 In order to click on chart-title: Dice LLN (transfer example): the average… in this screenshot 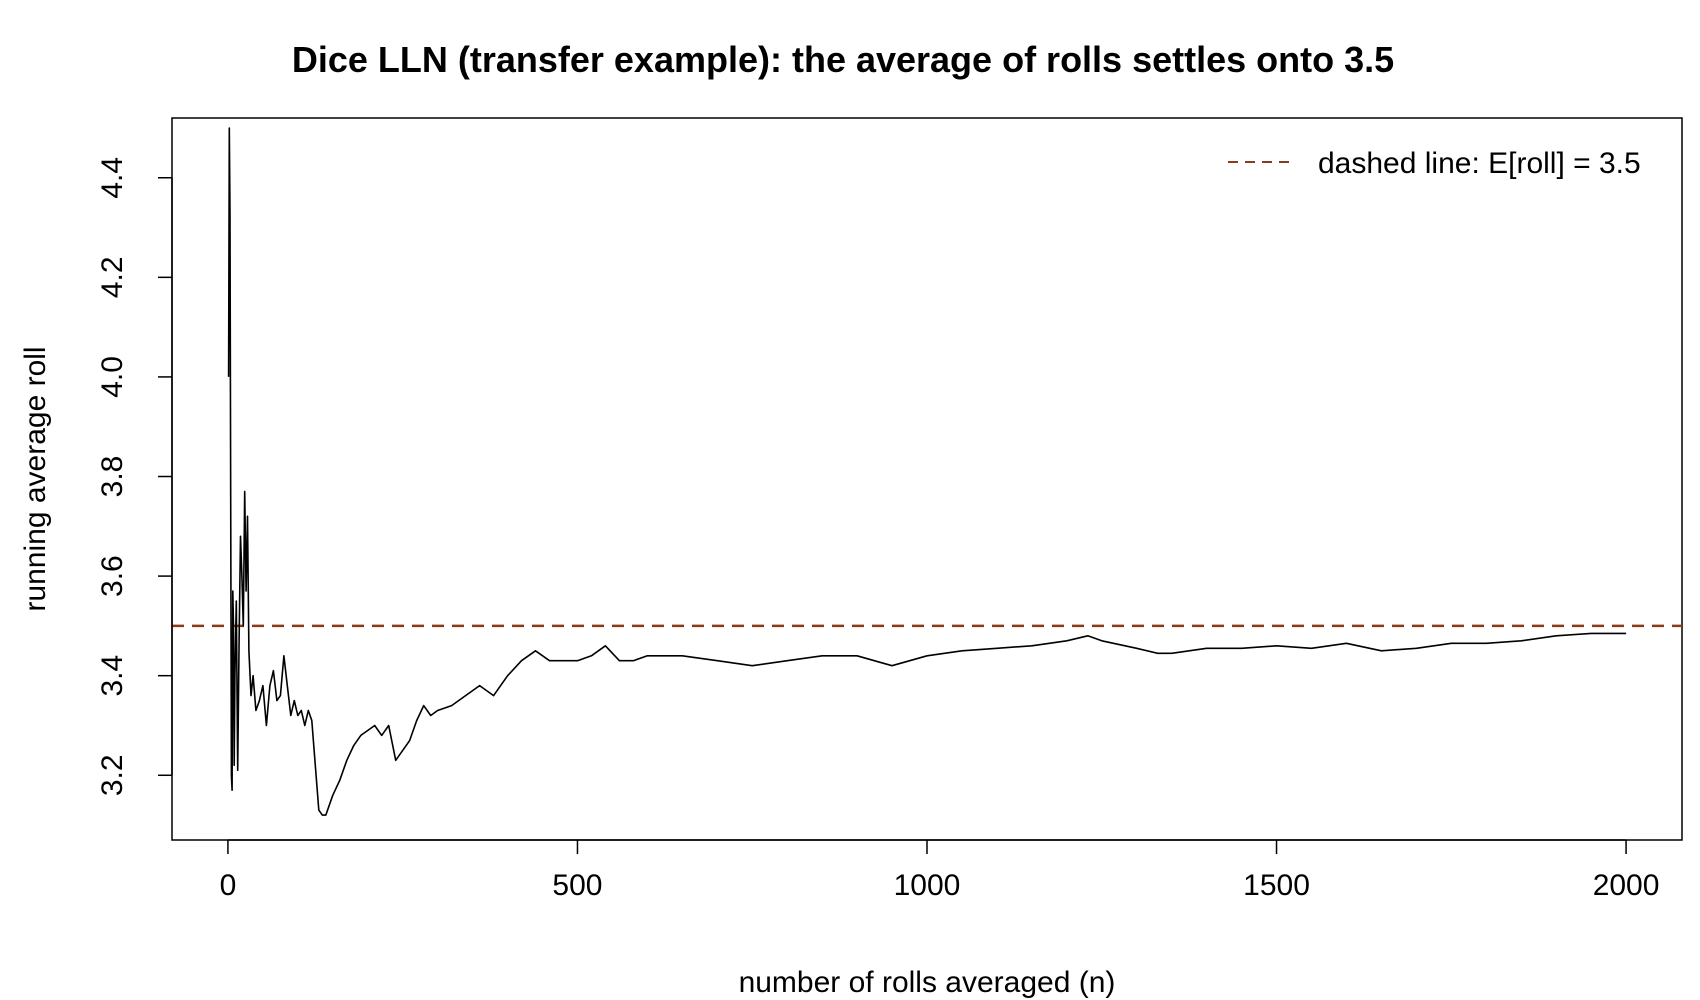, I will do `click(843, 59)`.